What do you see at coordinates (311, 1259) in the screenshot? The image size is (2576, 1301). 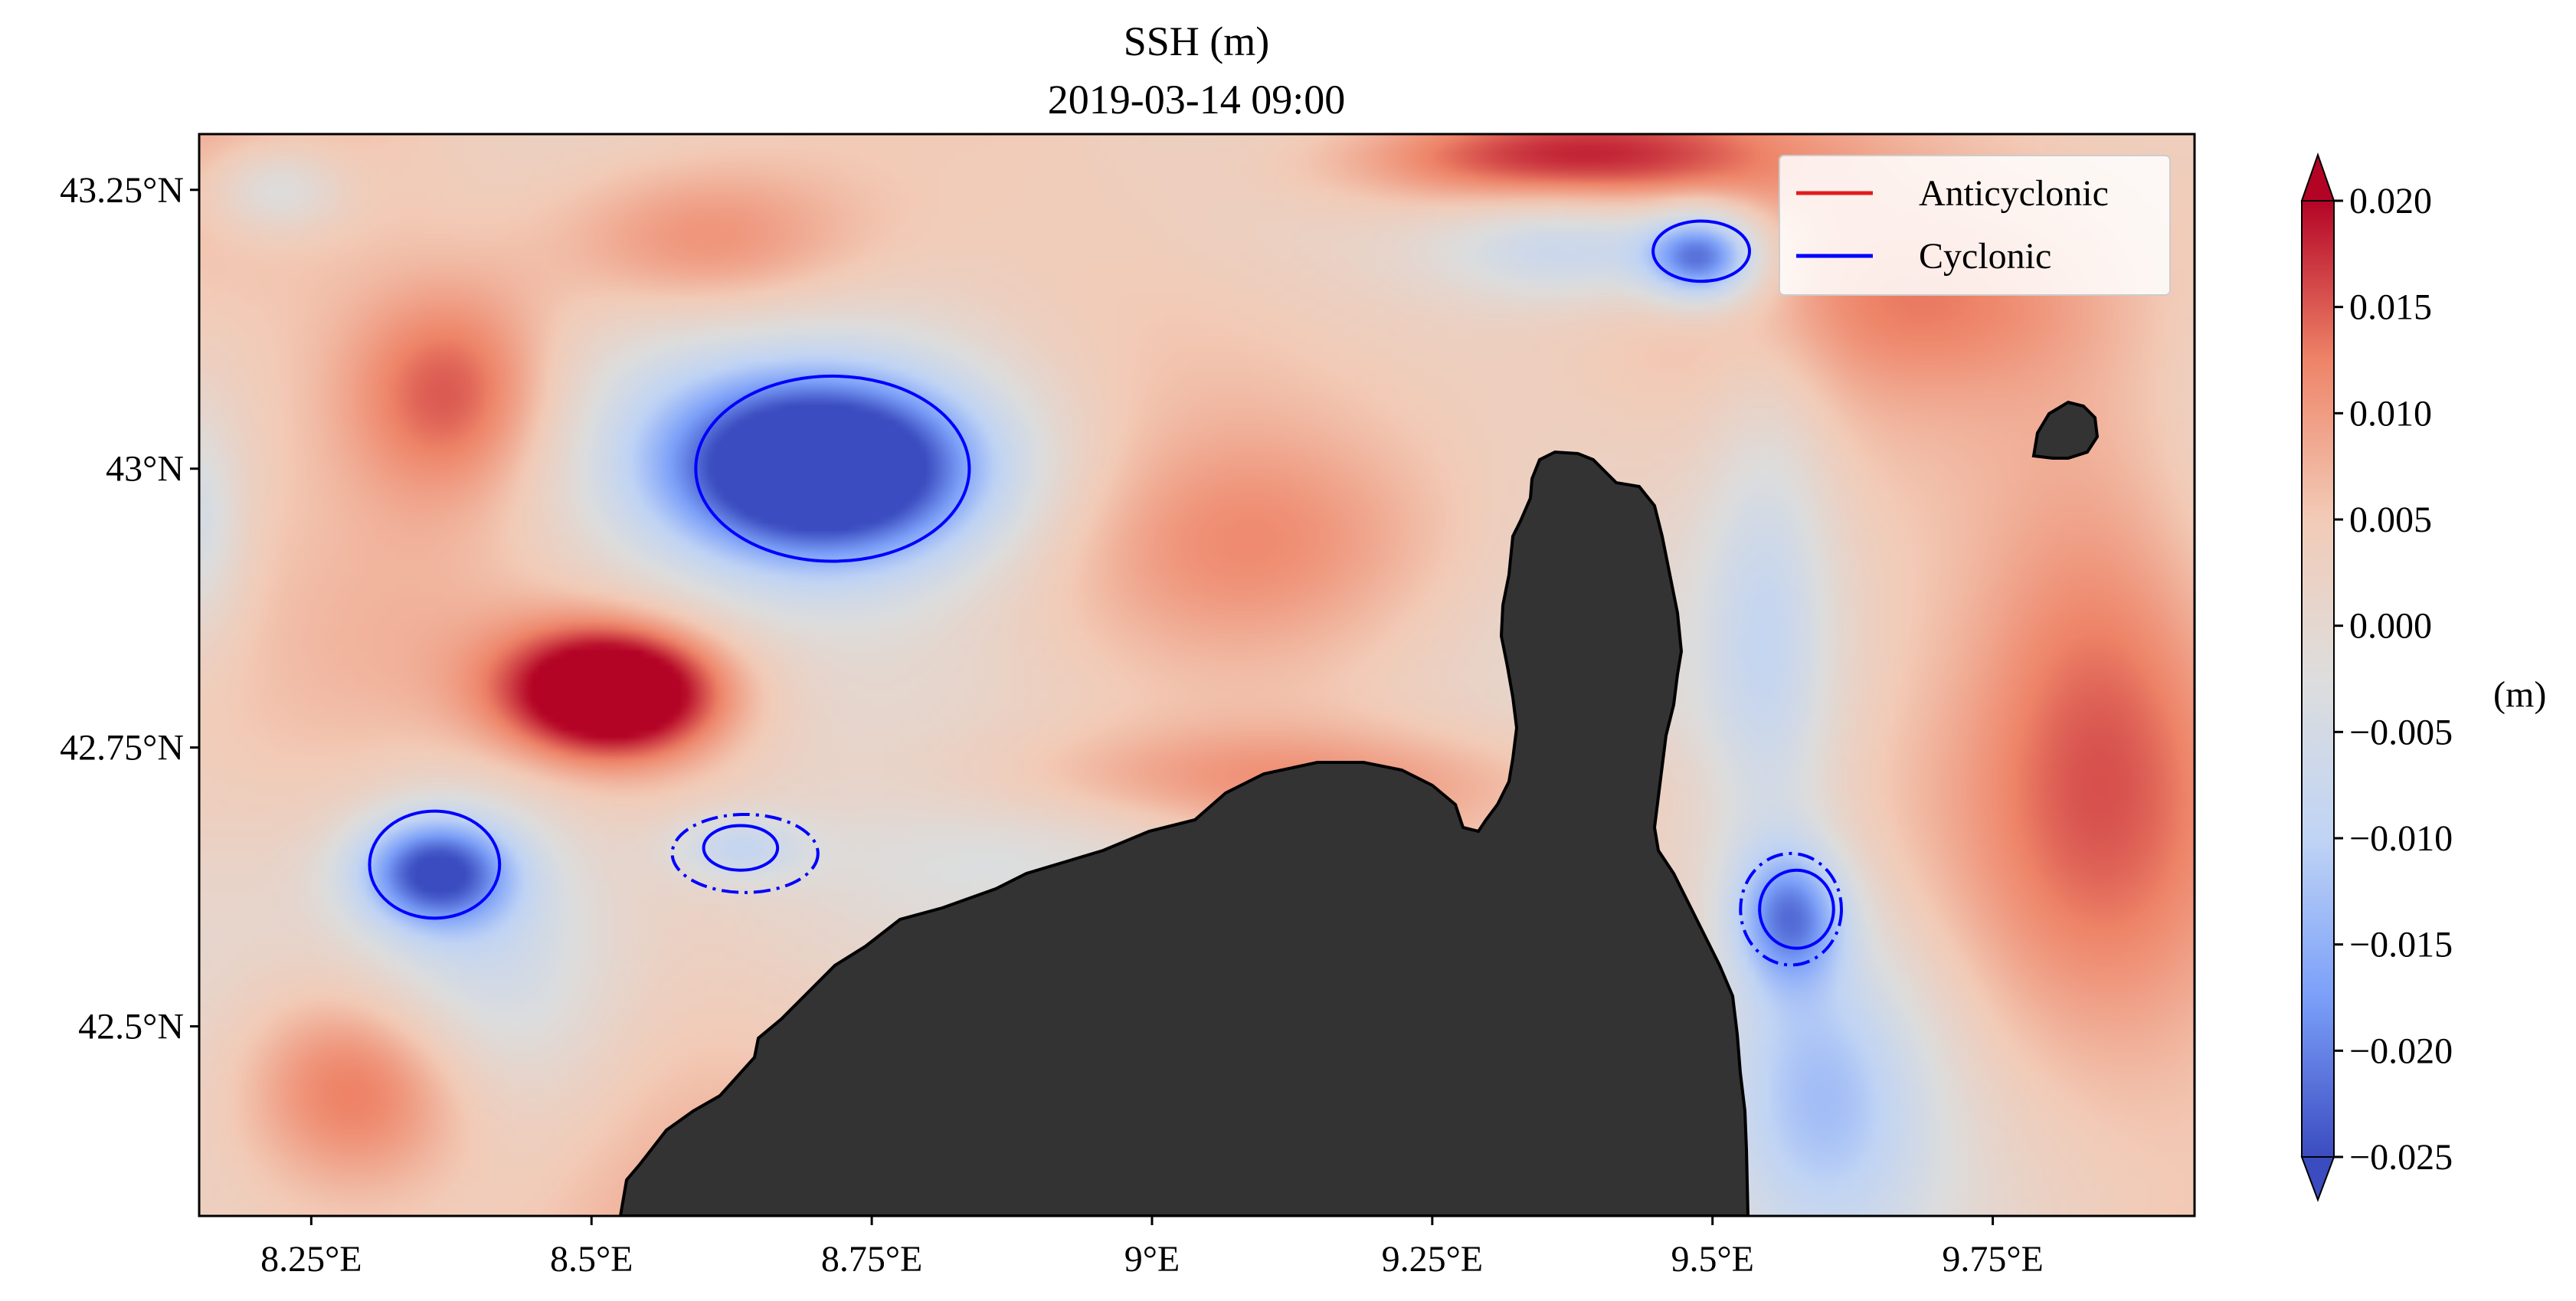 I see `x-tick-label: 8.25°E` at bounding box center [311, 1259].